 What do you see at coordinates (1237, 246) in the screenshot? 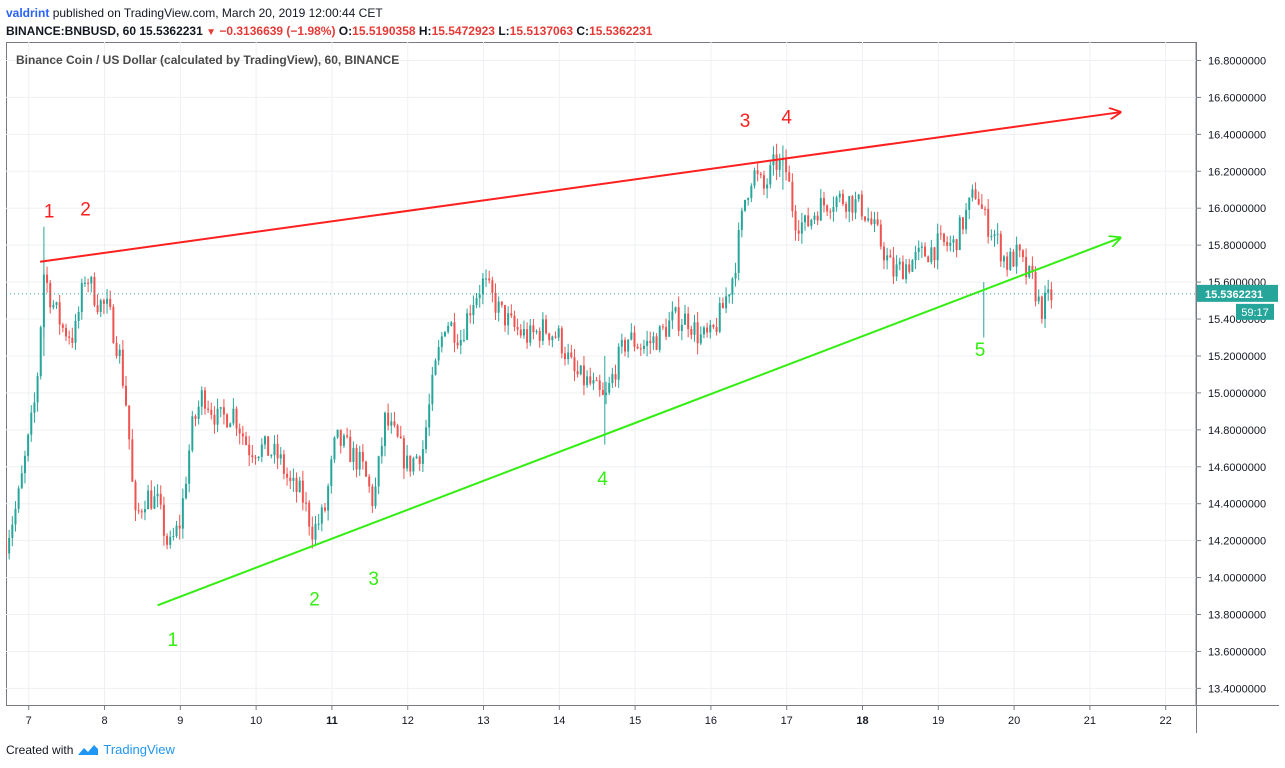
I see `y-tick-label: 15.8000000` at bounding box center [1237, 246].